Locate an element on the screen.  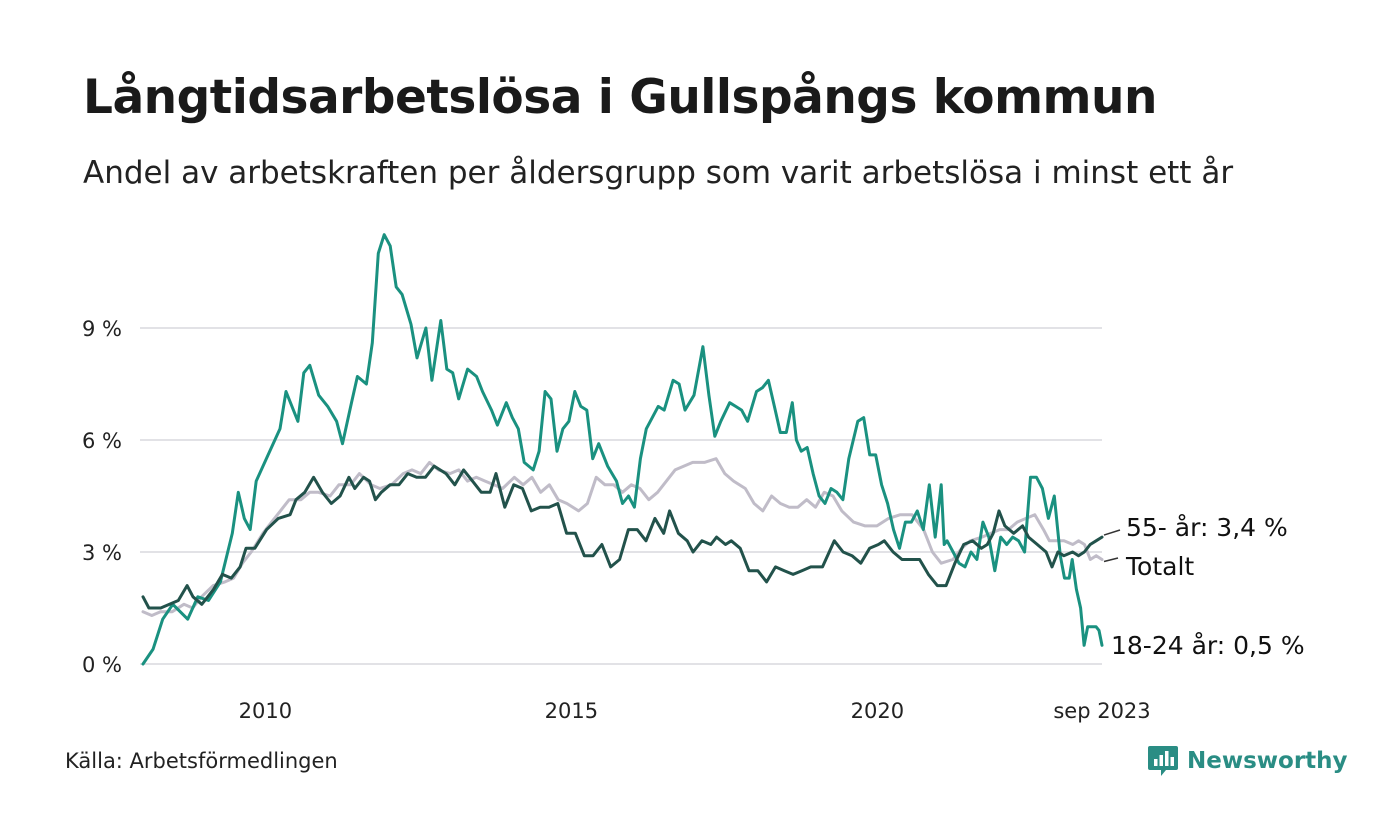
end-label-55: 55- år: 3,4 % is located at coordinates (1207, 527).